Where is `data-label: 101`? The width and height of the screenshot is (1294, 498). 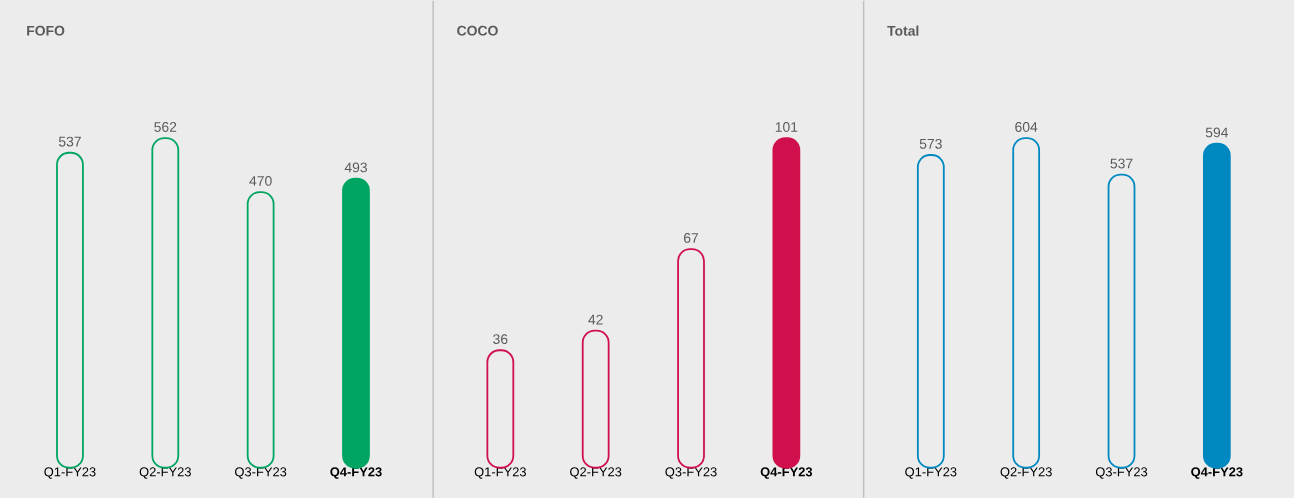 data-label: 101 is located at coordinates (786, 126).